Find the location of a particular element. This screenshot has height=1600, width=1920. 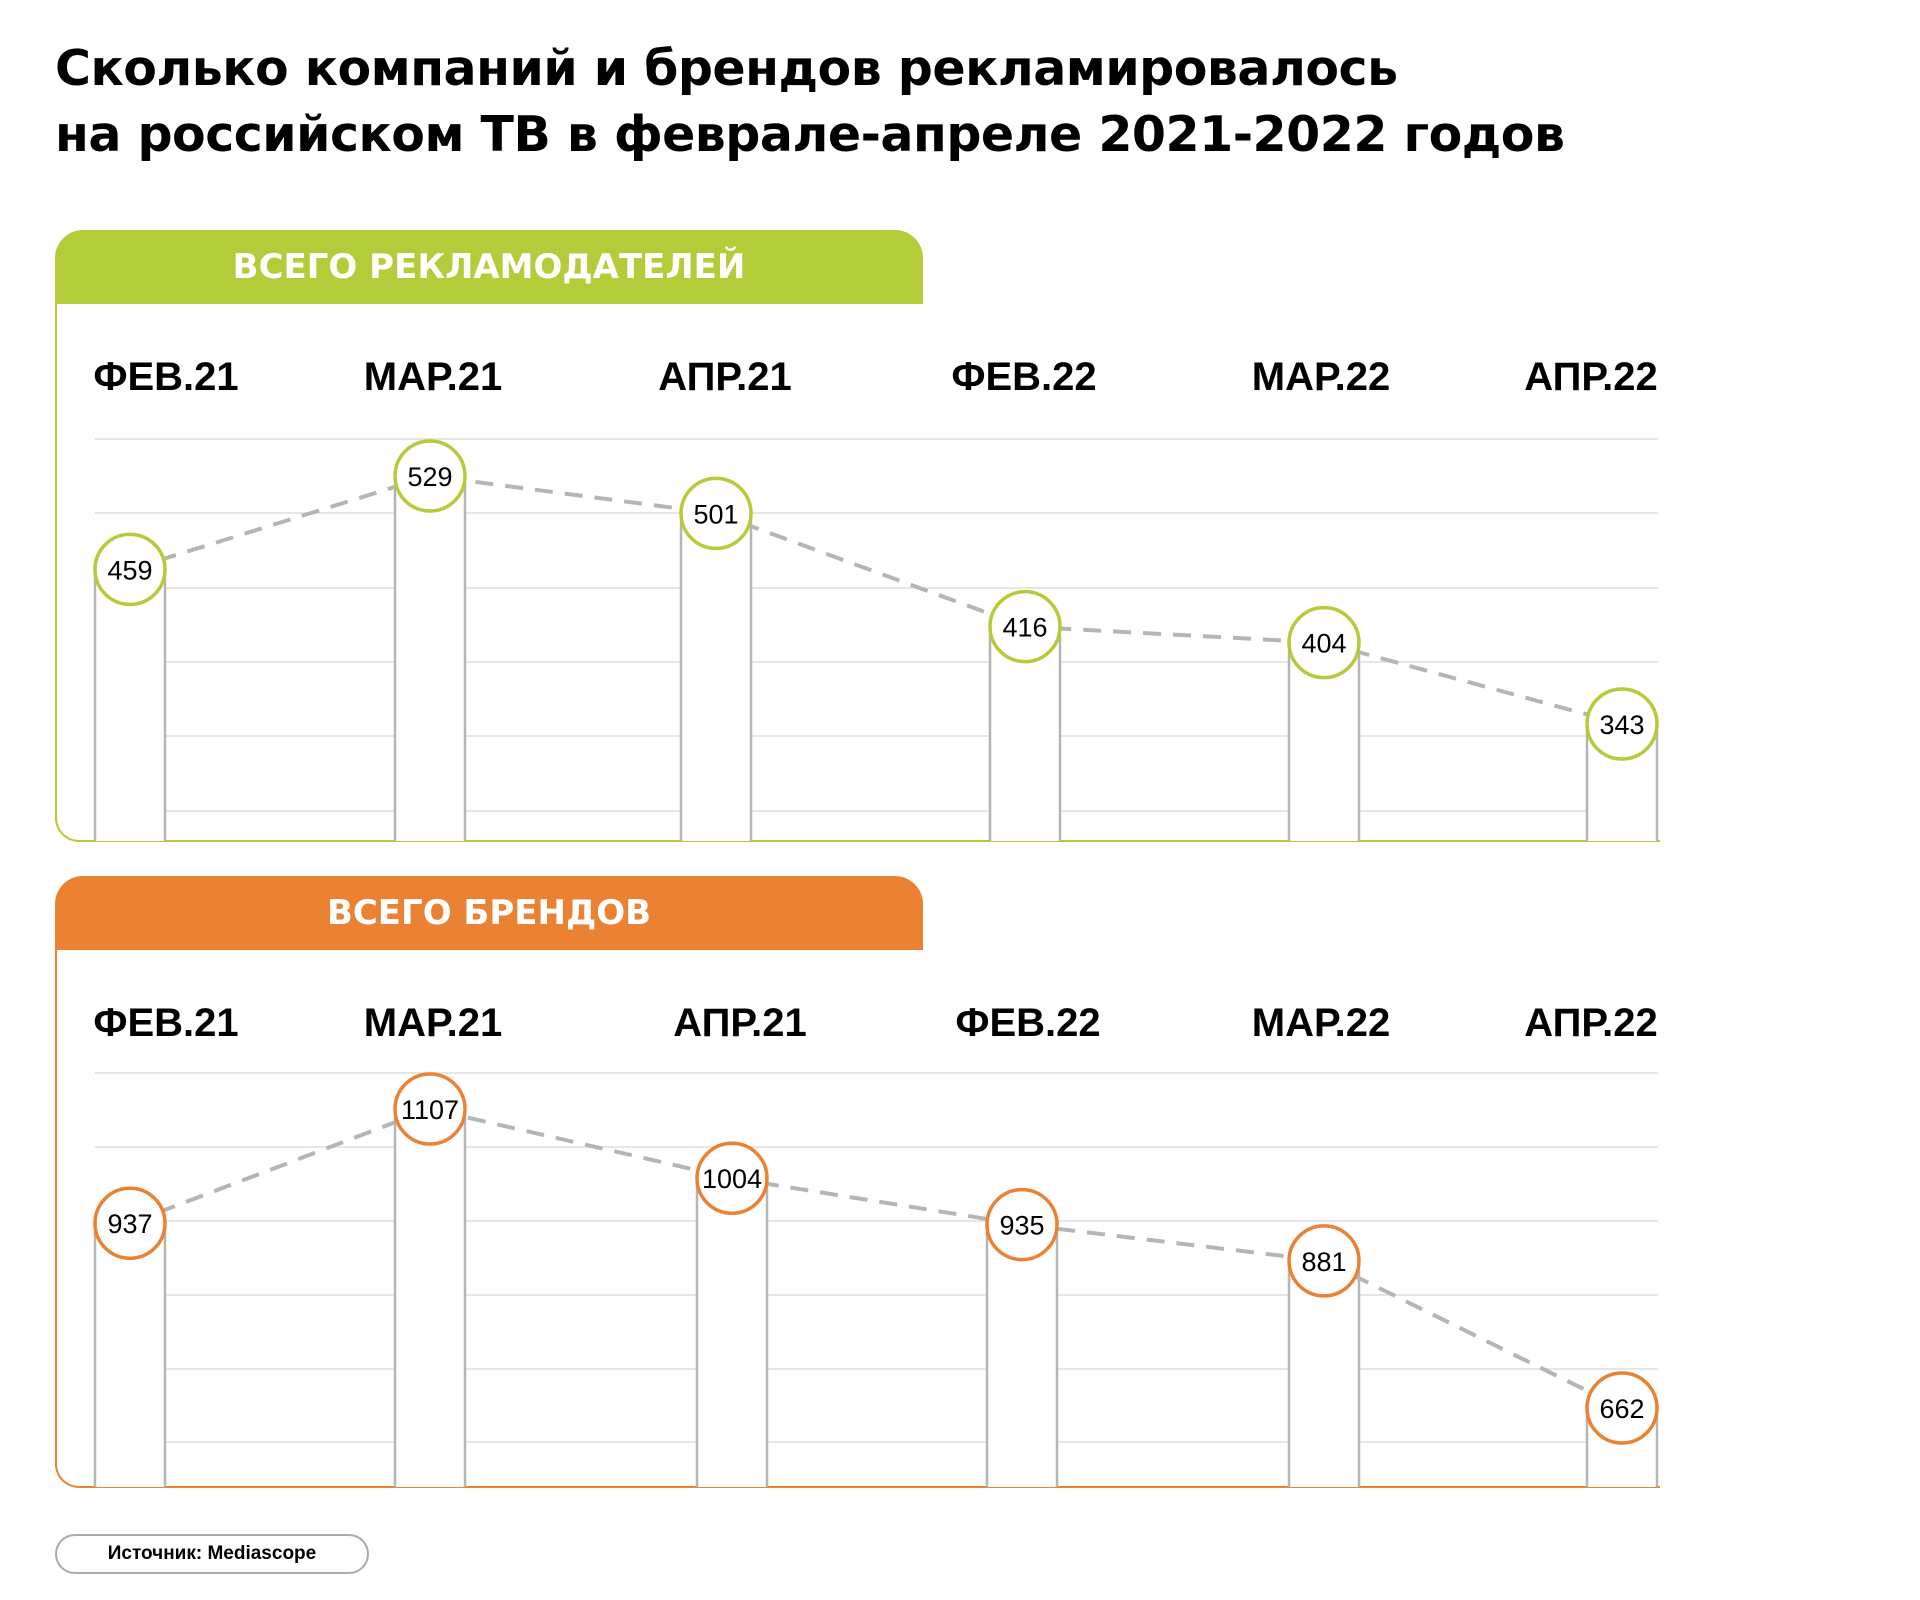

advertisers-header: ВСЕГО РЕКЛАМОДАТЕЛЕЙ is located at coordinates (489, 267).